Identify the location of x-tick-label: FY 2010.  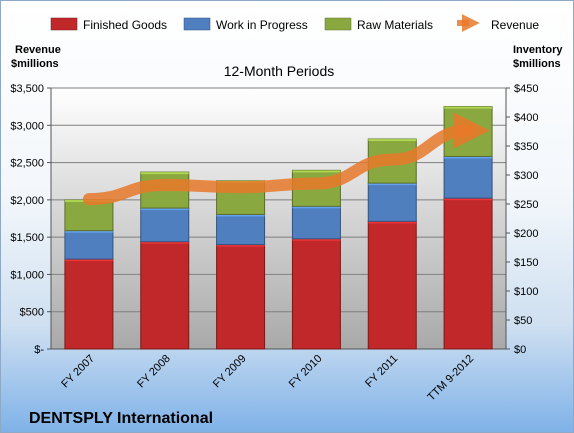
(306, 372).